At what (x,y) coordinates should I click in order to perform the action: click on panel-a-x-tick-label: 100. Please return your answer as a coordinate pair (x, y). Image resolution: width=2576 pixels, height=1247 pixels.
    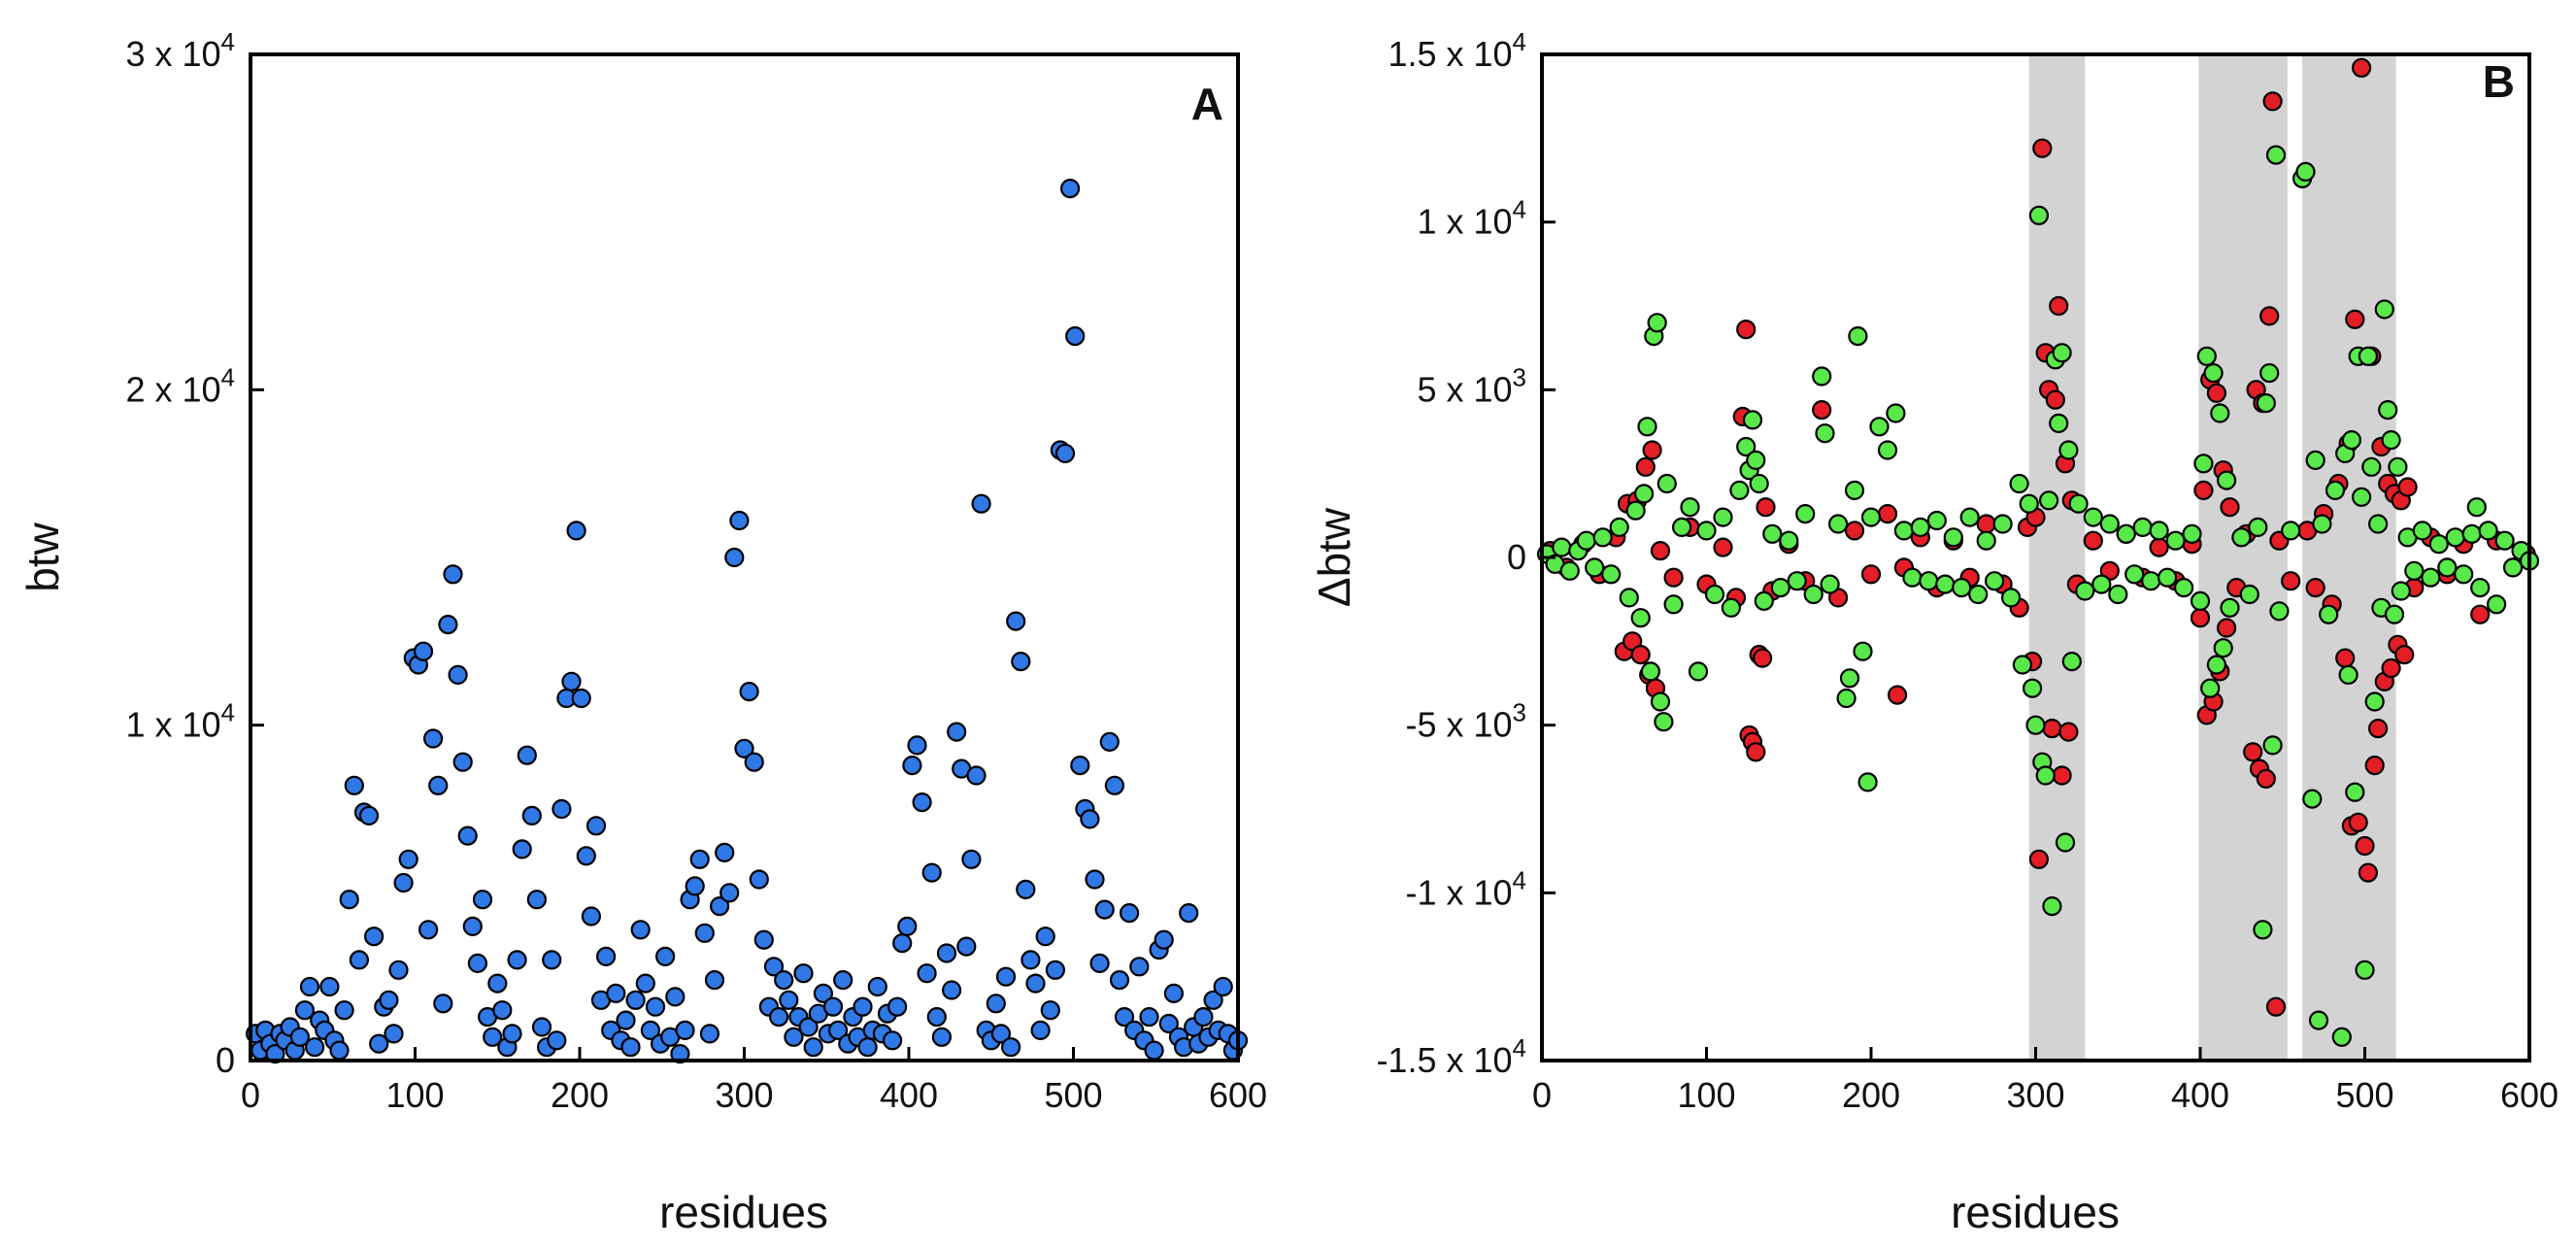
    Looking at the image, I should click on (415, 1095).